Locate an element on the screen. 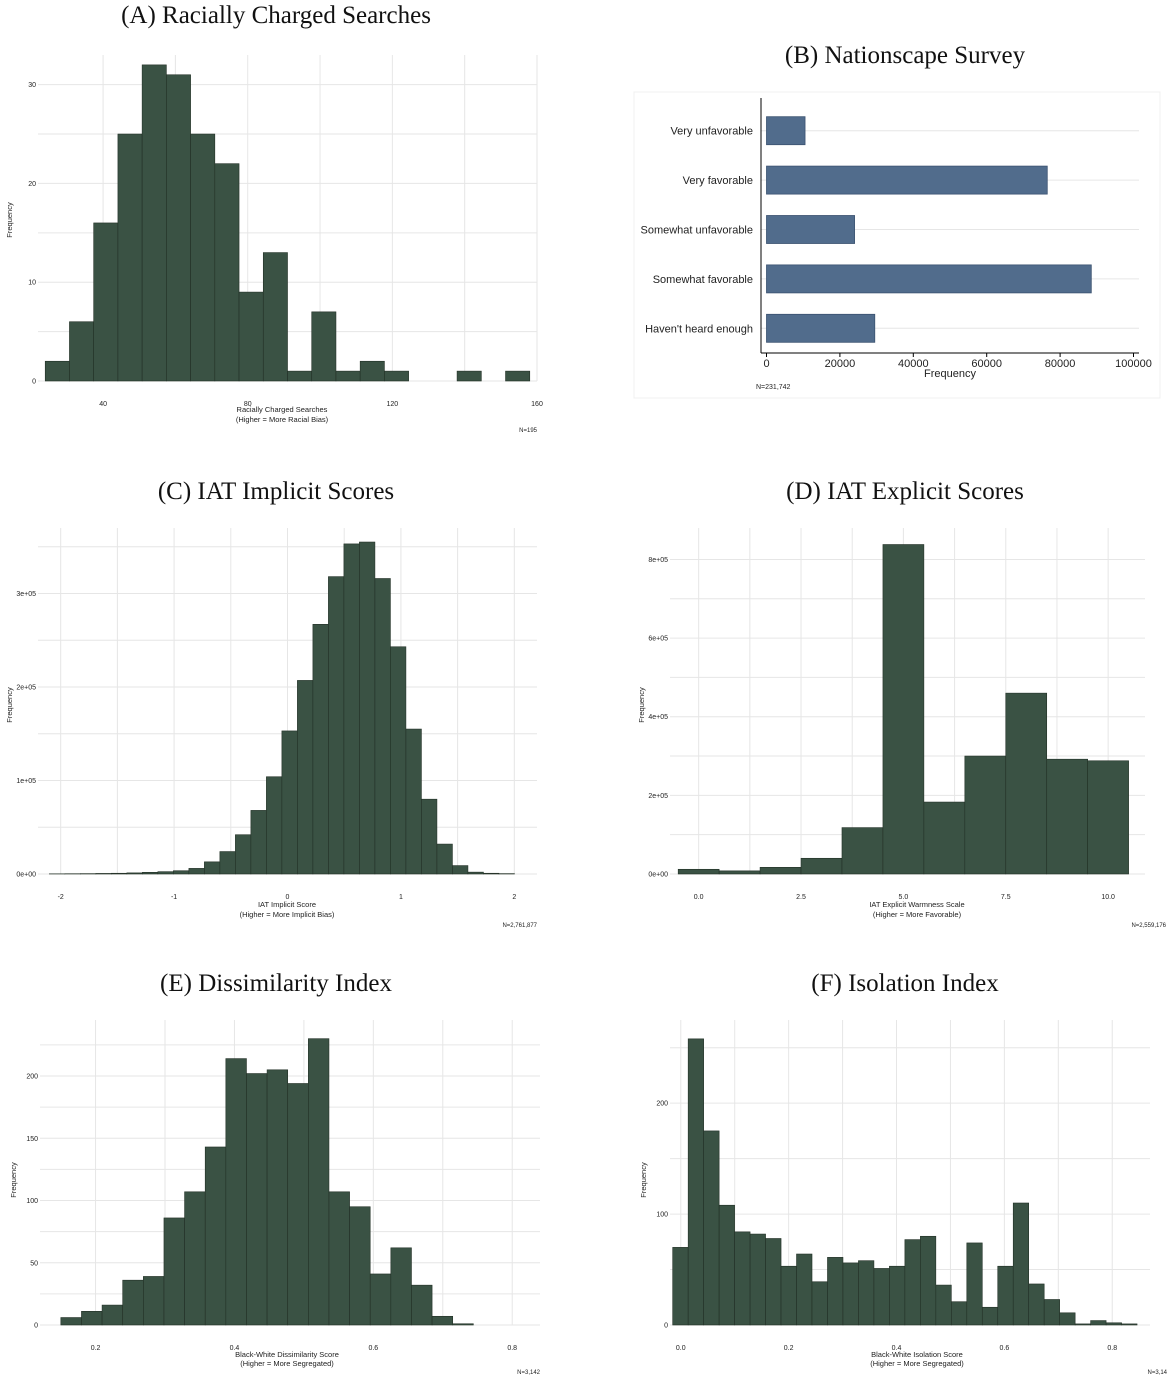 This screenshot has height=1376, width=1167. x-axis-sublabel: (Higher = More Implicit Bias) is located at coordinates (287, 914).